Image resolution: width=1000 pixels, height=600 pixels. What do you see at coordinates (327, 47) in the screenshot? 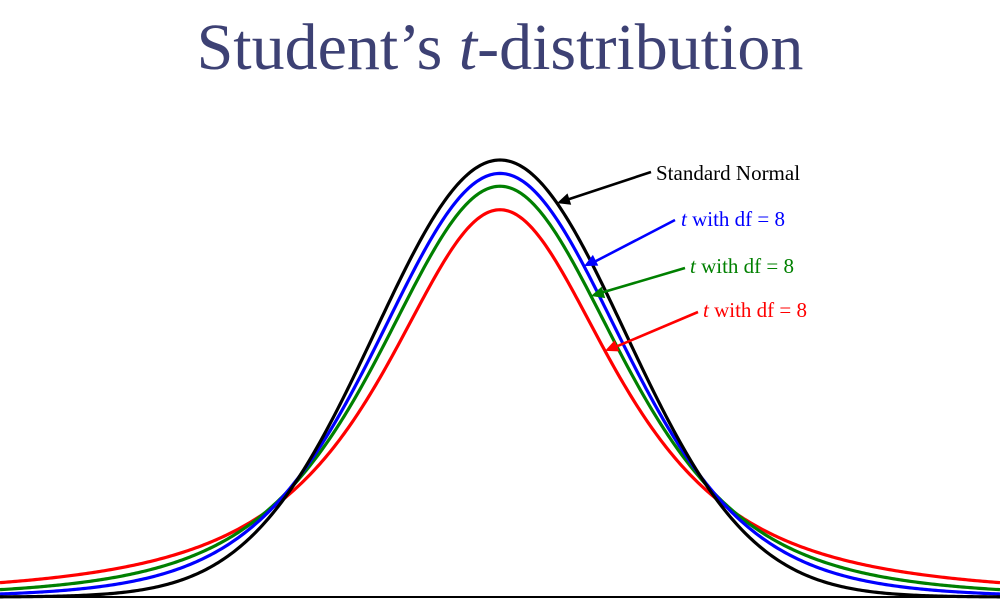
I see `title-prefix: Student’s` at bounding box center [327, 47].